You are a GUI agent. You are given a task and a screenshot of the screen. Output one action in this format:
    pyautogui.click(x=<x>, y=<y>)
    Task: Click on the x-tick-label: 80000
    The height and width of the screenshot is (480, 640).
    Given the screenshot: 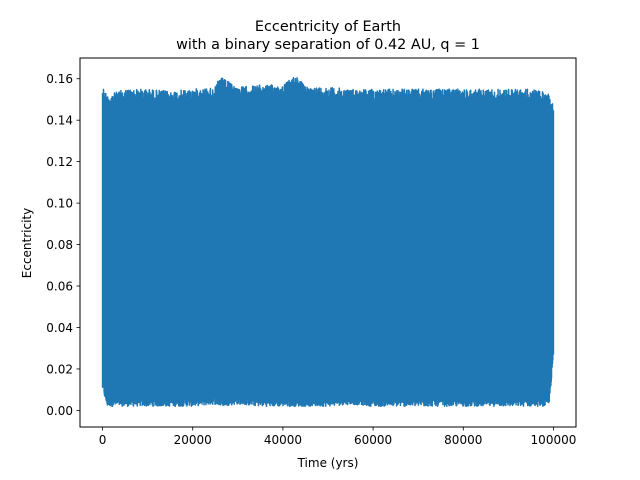 What is the action you would take?
    pyautogui.click(x=463, y=440)
    